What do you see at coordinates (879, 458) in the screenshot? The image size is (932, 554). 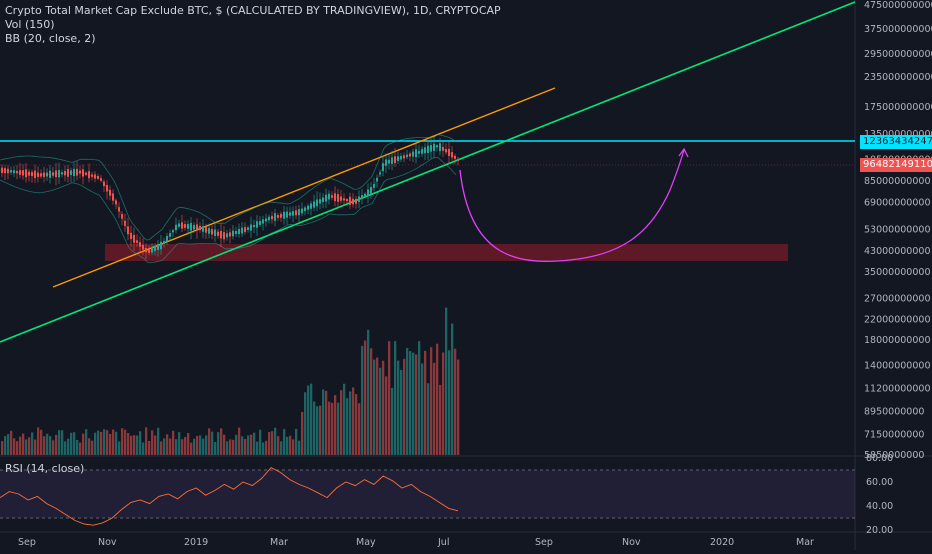 I see `rsi-tick-label: 80.00` at bounding box center [879, 458].